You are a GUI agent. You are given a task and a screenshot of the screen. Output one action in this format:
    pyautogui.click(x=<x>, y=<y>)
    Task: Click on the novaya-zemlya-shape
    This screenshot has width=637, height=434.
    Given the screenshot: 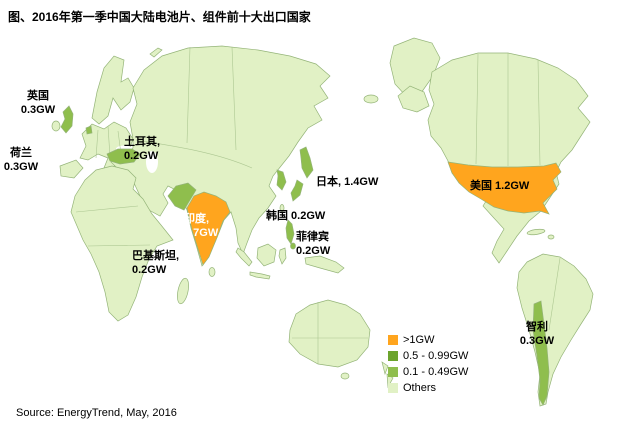 What is the action you would take?
    pyautogui.click(x=156, y=52)
    